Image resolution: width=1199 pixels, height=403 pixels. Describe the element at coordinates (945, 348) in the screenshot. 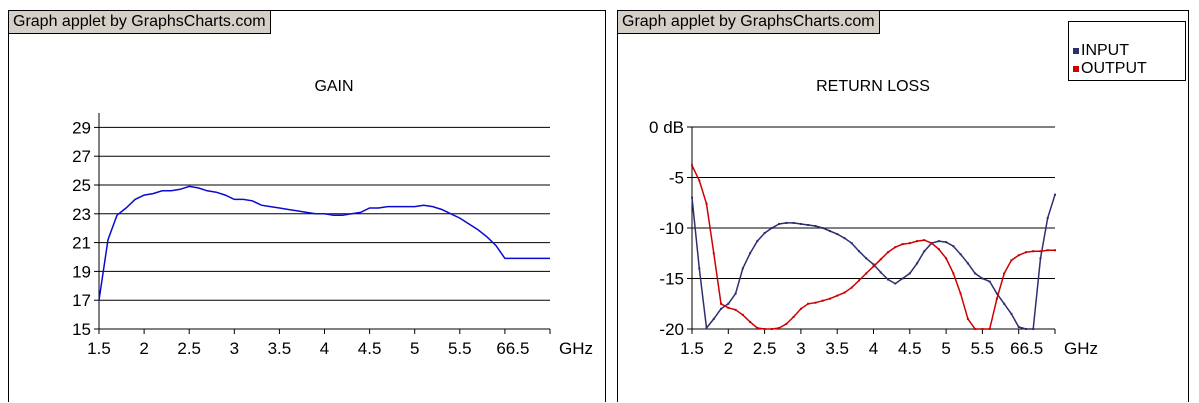

I see `x-tick-label: 5` at that location.